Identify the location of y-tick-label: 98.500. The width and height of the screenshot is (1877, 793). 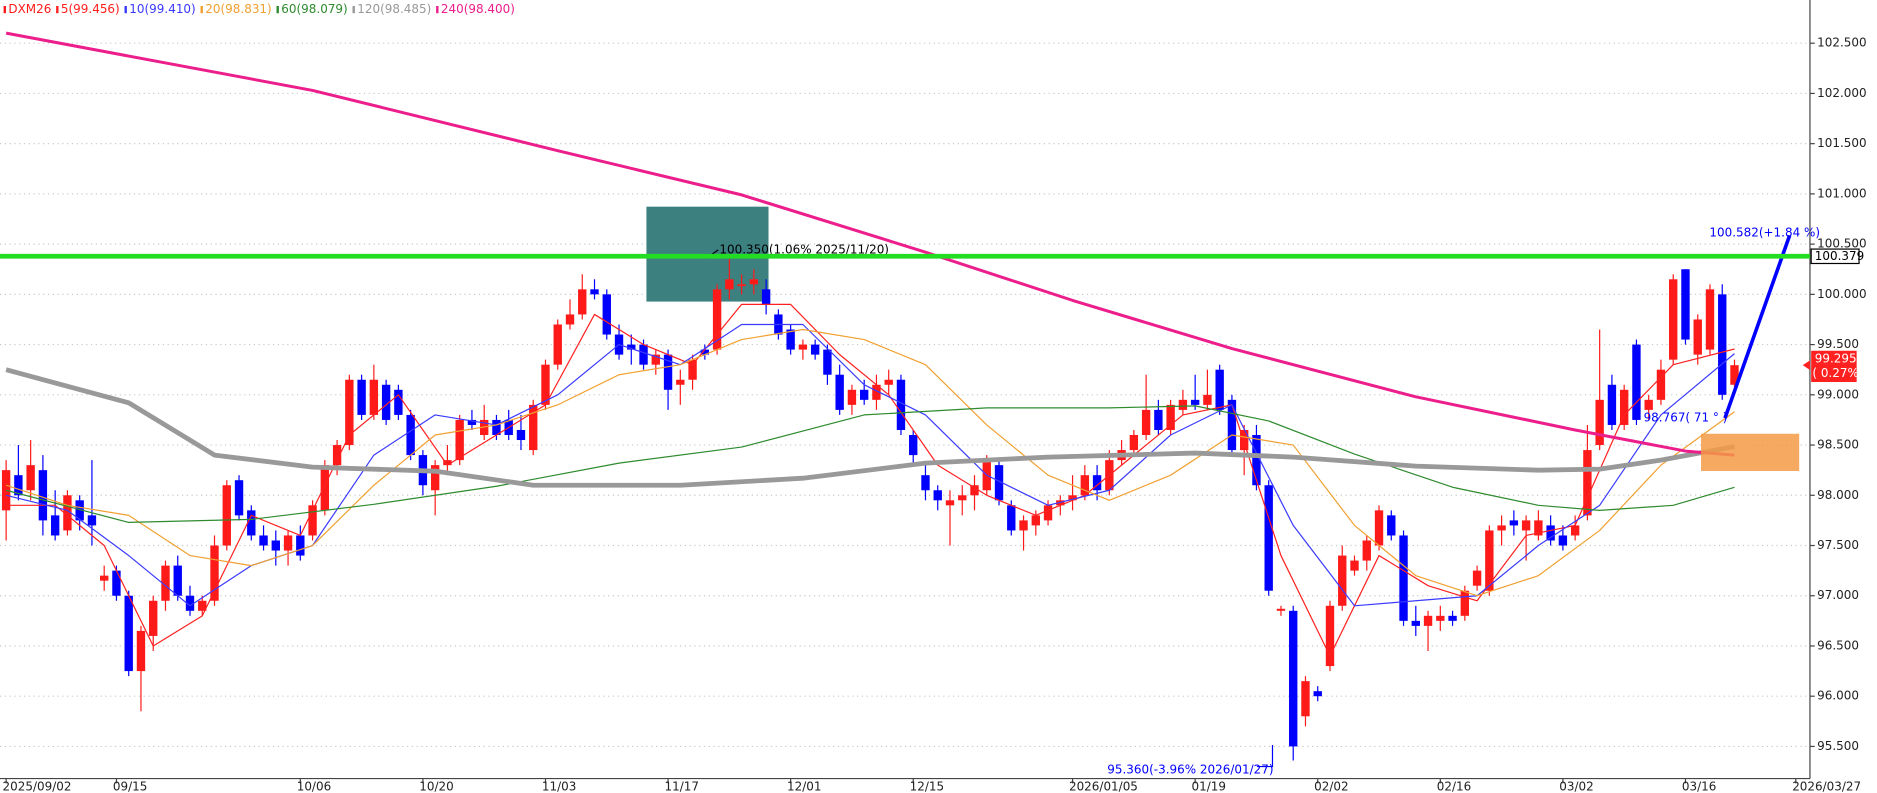
(1838, 445).